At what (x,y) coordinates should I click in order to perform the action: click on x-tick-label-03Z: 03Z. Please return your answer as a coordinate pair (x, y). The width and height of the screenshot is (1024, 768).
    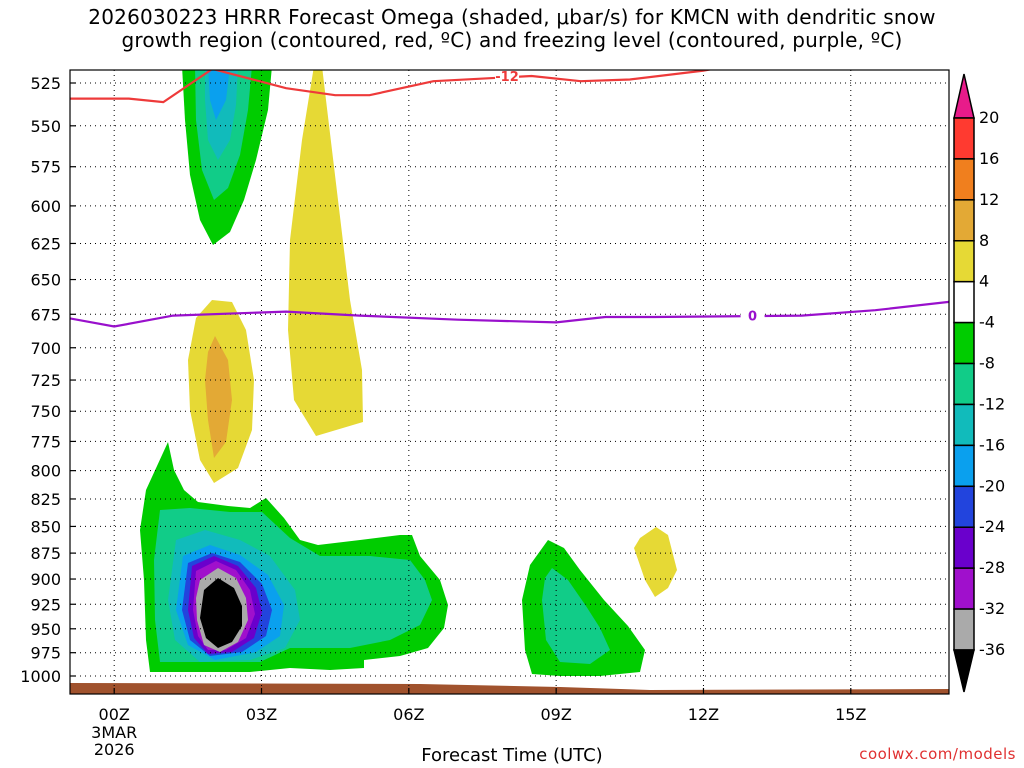
    Looking at the image, I should click on (261, 714).